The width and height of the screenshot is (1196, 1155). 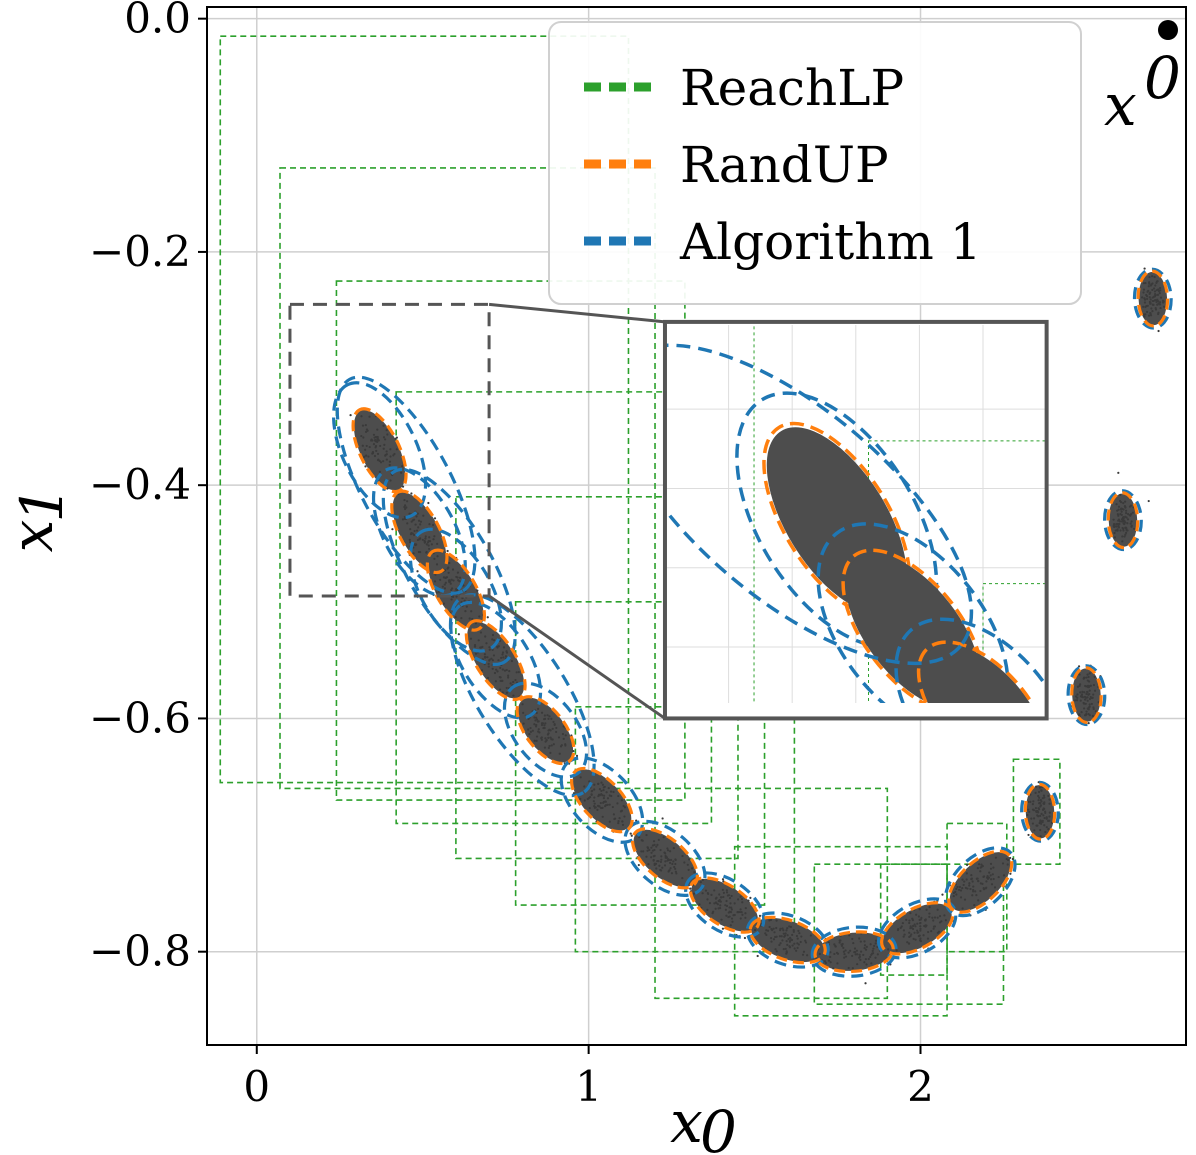 What do you see at coordinates (815, 163) in the screenshot?
I see `legend-frame` at bounding box center [815, 163].